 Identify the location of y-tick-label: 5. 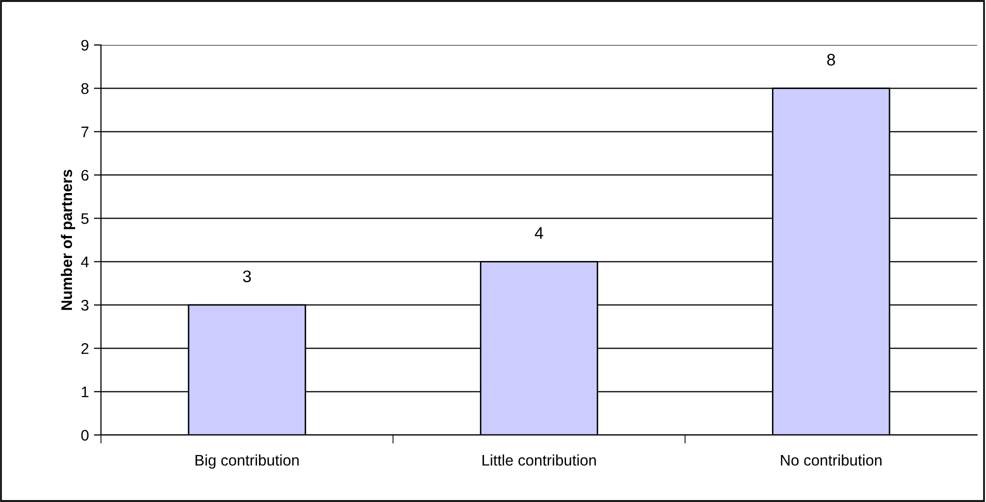
(85, 218).